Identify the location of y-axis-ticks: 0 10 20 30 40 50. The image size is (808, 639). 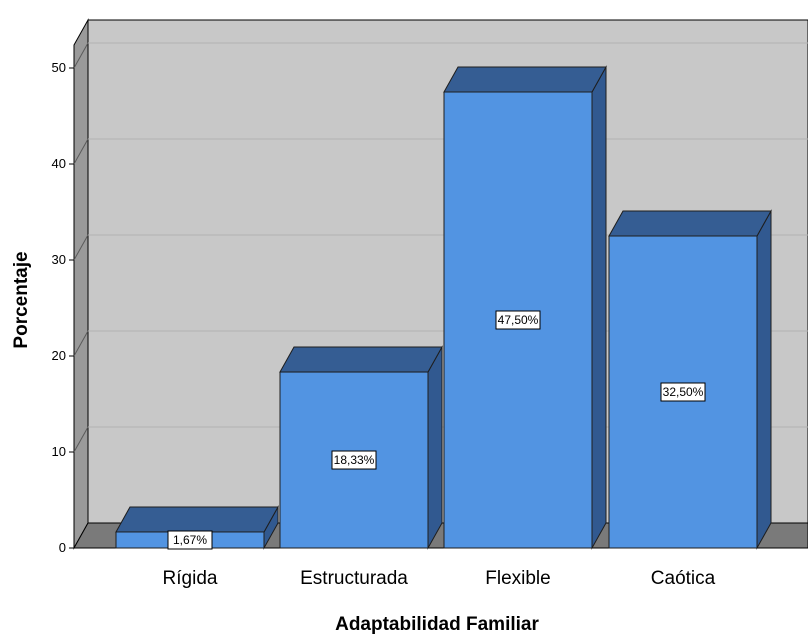
(63, 307).